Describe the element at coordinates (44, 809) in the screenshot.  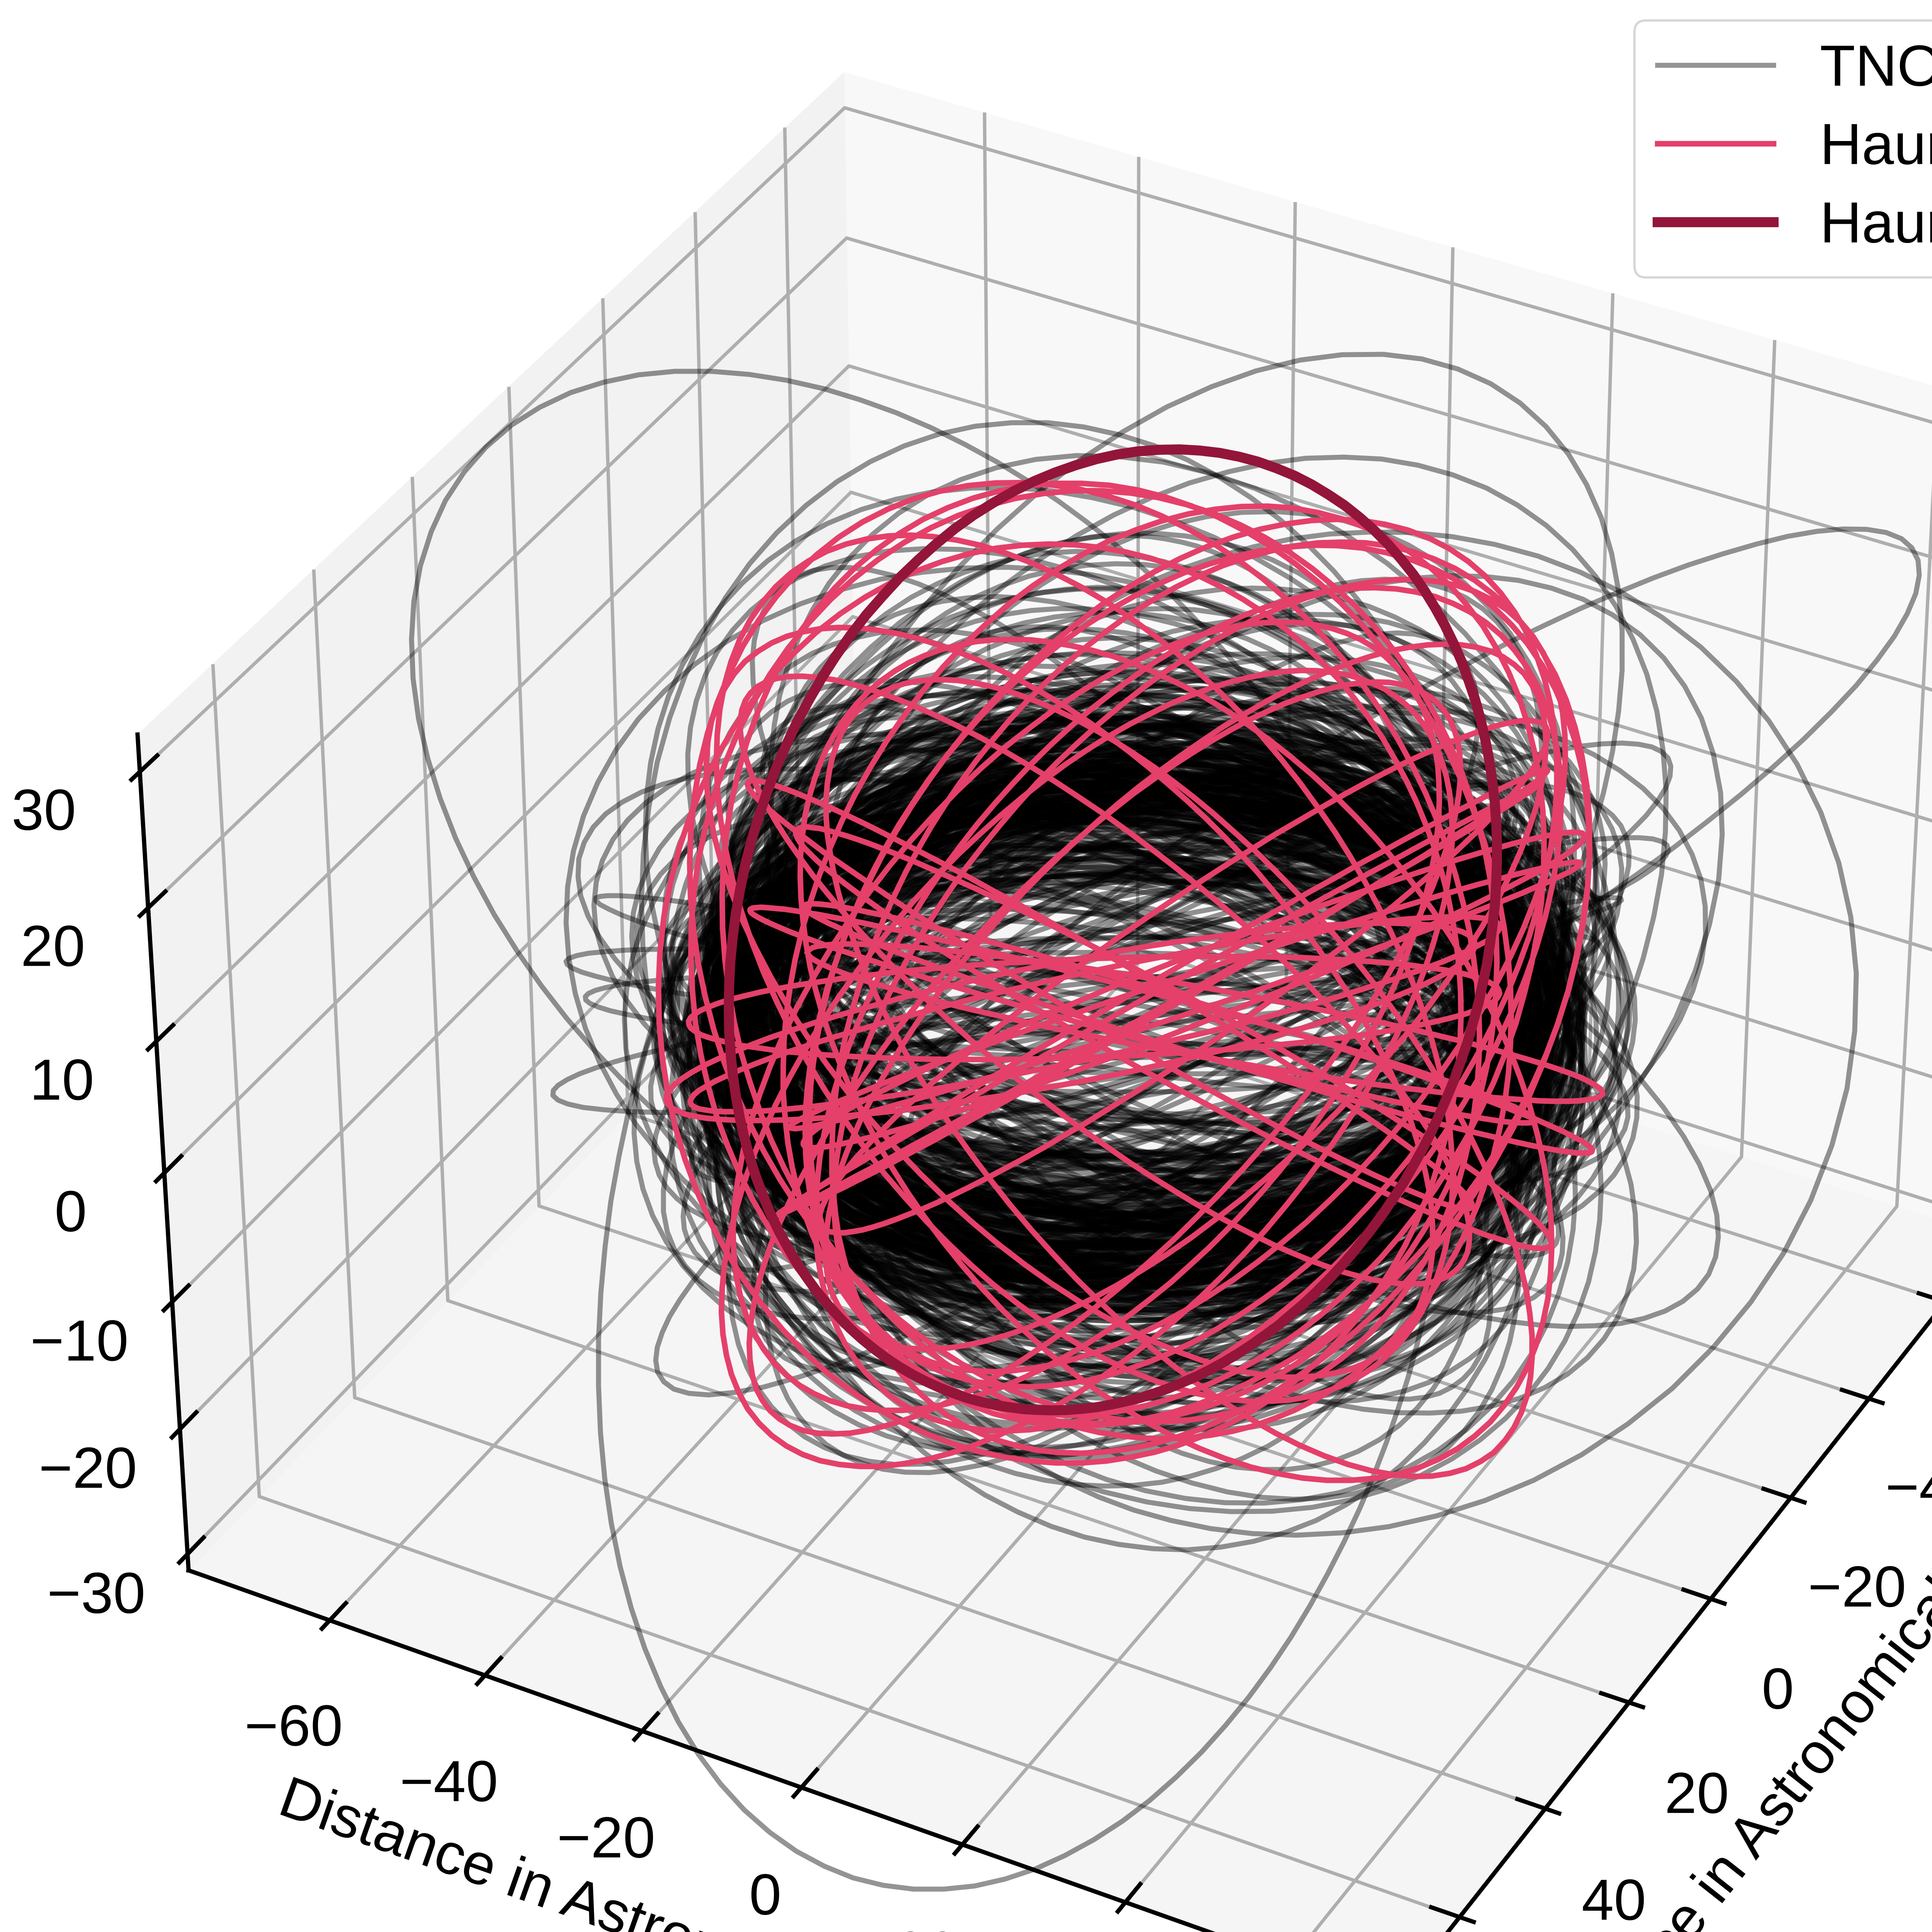
I see `svg-text: 30` at that location.